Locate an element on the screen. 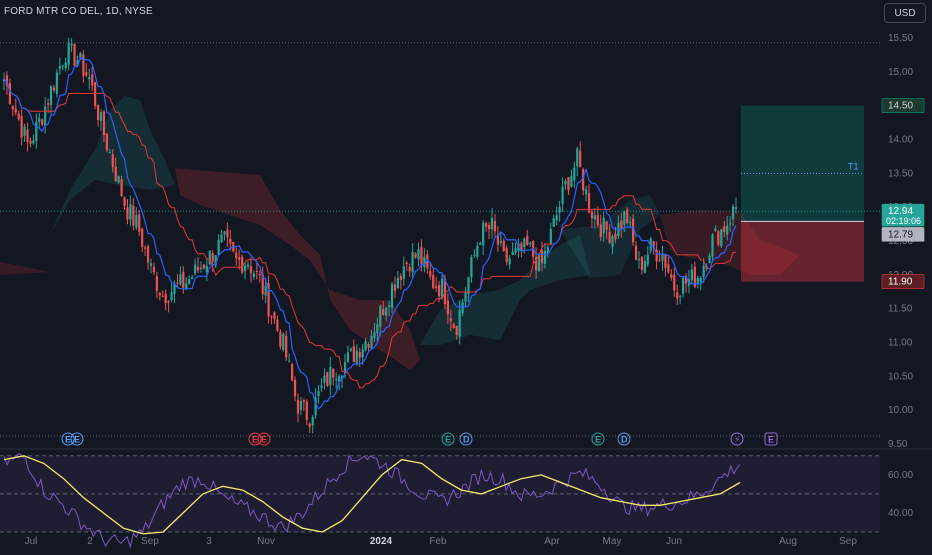  event-marker-letter: D is located at coordinates (466, 440).